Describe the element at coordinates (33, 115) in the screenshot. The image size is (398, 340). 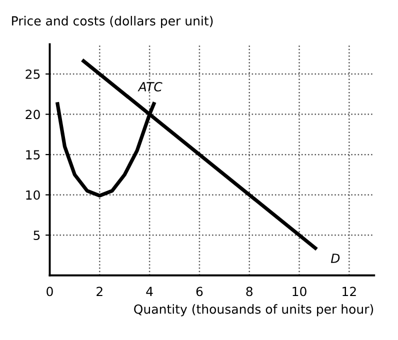
I see `y-tick-label: 20` at that location.